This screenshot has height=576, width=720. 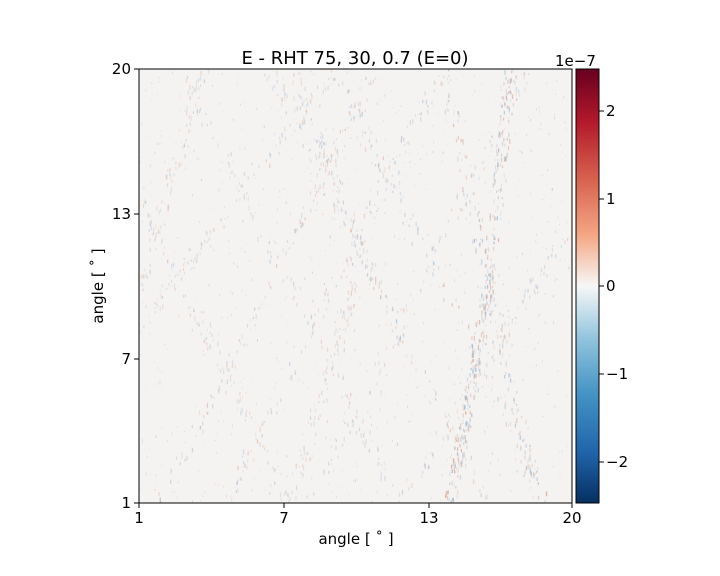 I want to click on y-axis-label: angle [ ˚ ], so click(x=98, y=285).